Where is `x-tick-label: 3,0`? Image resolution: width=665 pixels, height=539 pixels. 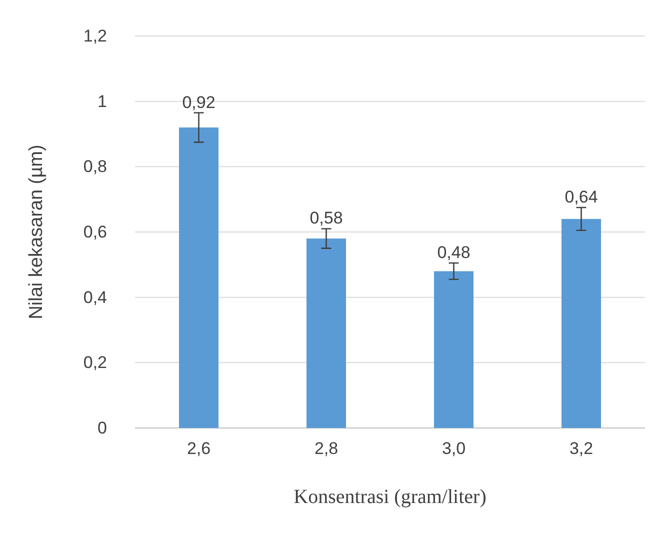 x-tick-label: 3,0 is located at coordinates (454, 448).